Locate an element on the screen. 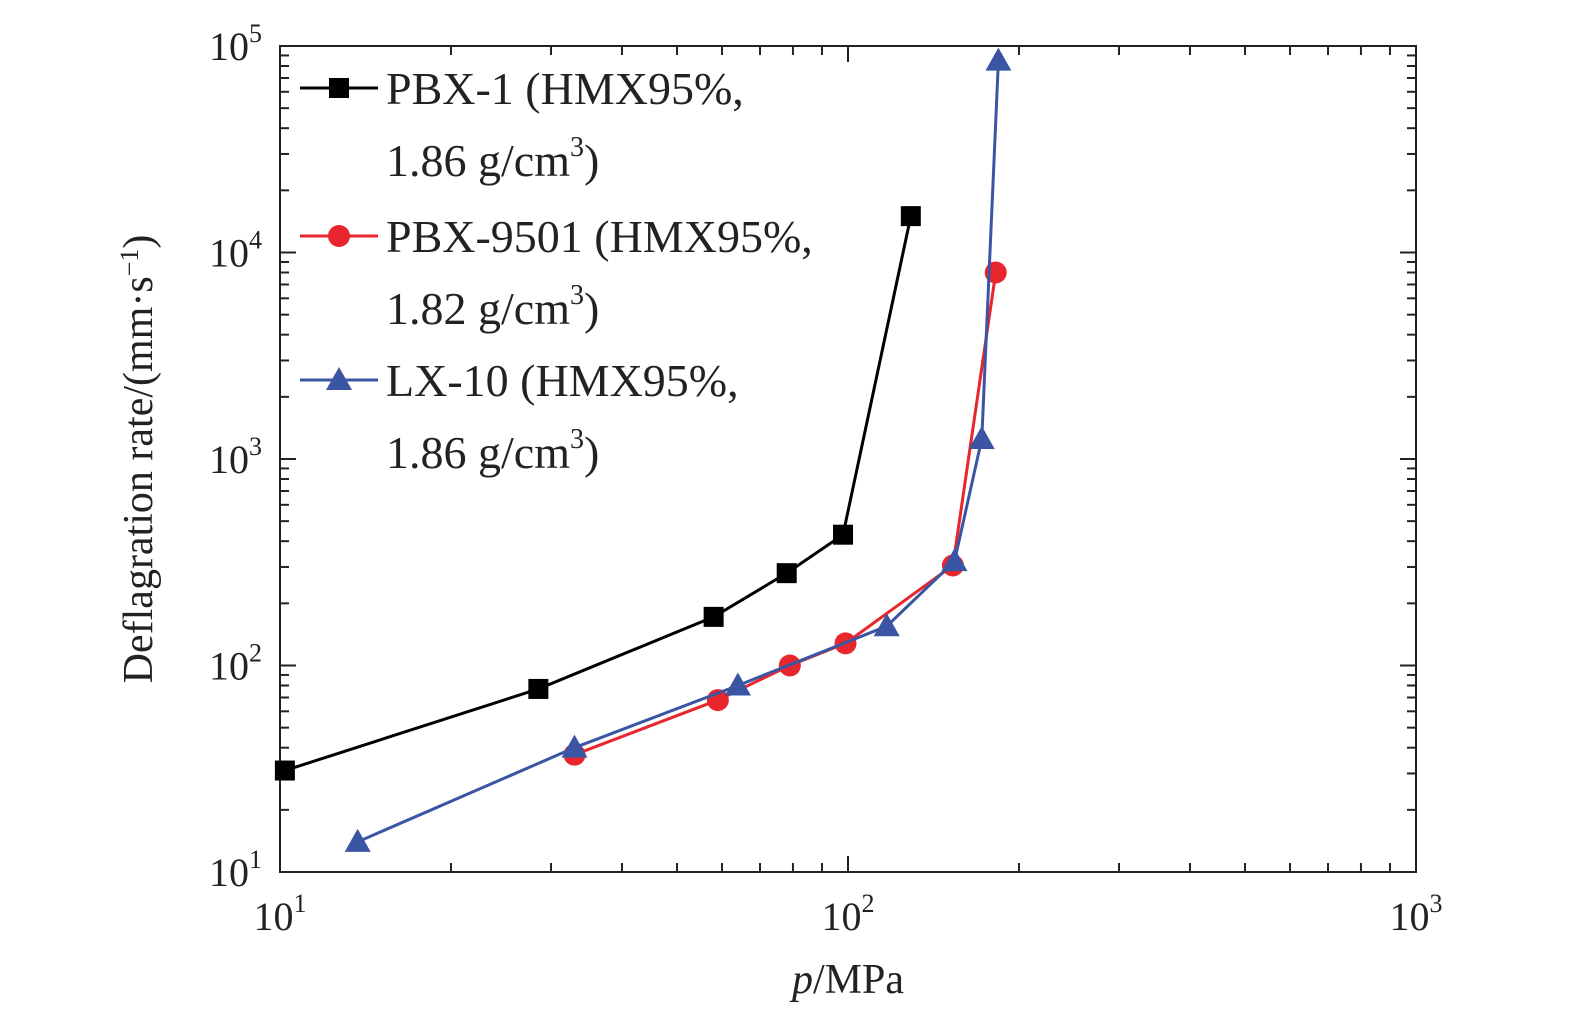 This screenshot has height=1015, width=1575. y-axis-label-main: Deflagration rate/(mm·s is located at coordinates (139, 479).